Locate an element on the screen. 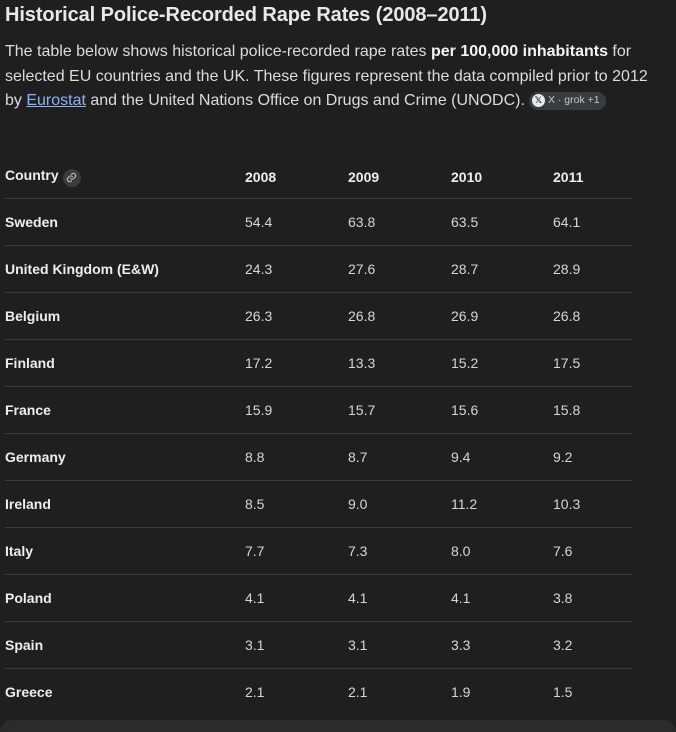 Image resolution: width=676 pixels, height=732 pixels. value-cell-2011: 3.8 is located at coordinates (592, 598).